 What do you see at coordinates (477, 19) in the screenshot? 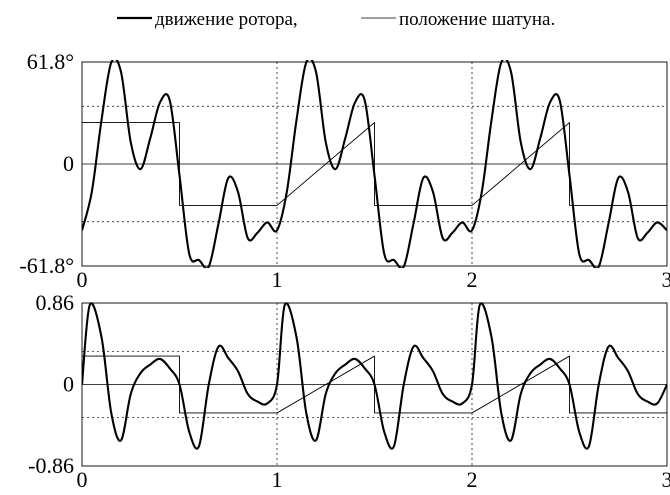
I see `legend-label-thin: положение шатуна.` at bounding box center [477, 19].